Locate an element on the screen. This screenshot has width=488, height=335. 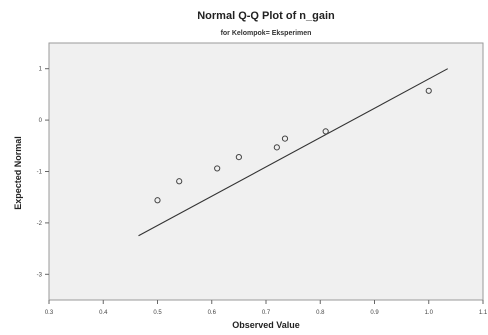
y-tick-label: -2 is located at coordinates (40, 224).